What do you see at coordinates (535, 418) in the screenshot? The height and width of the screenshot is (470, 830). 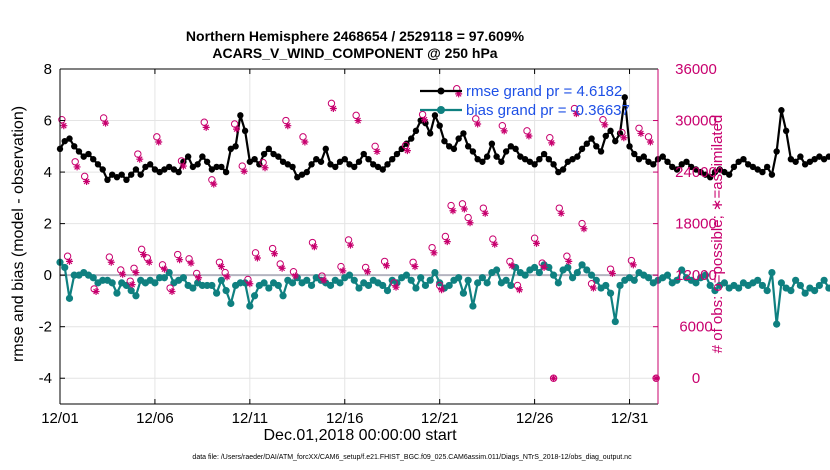 I see `x-tick-label: 12/26` at bounding box center [535, 418].